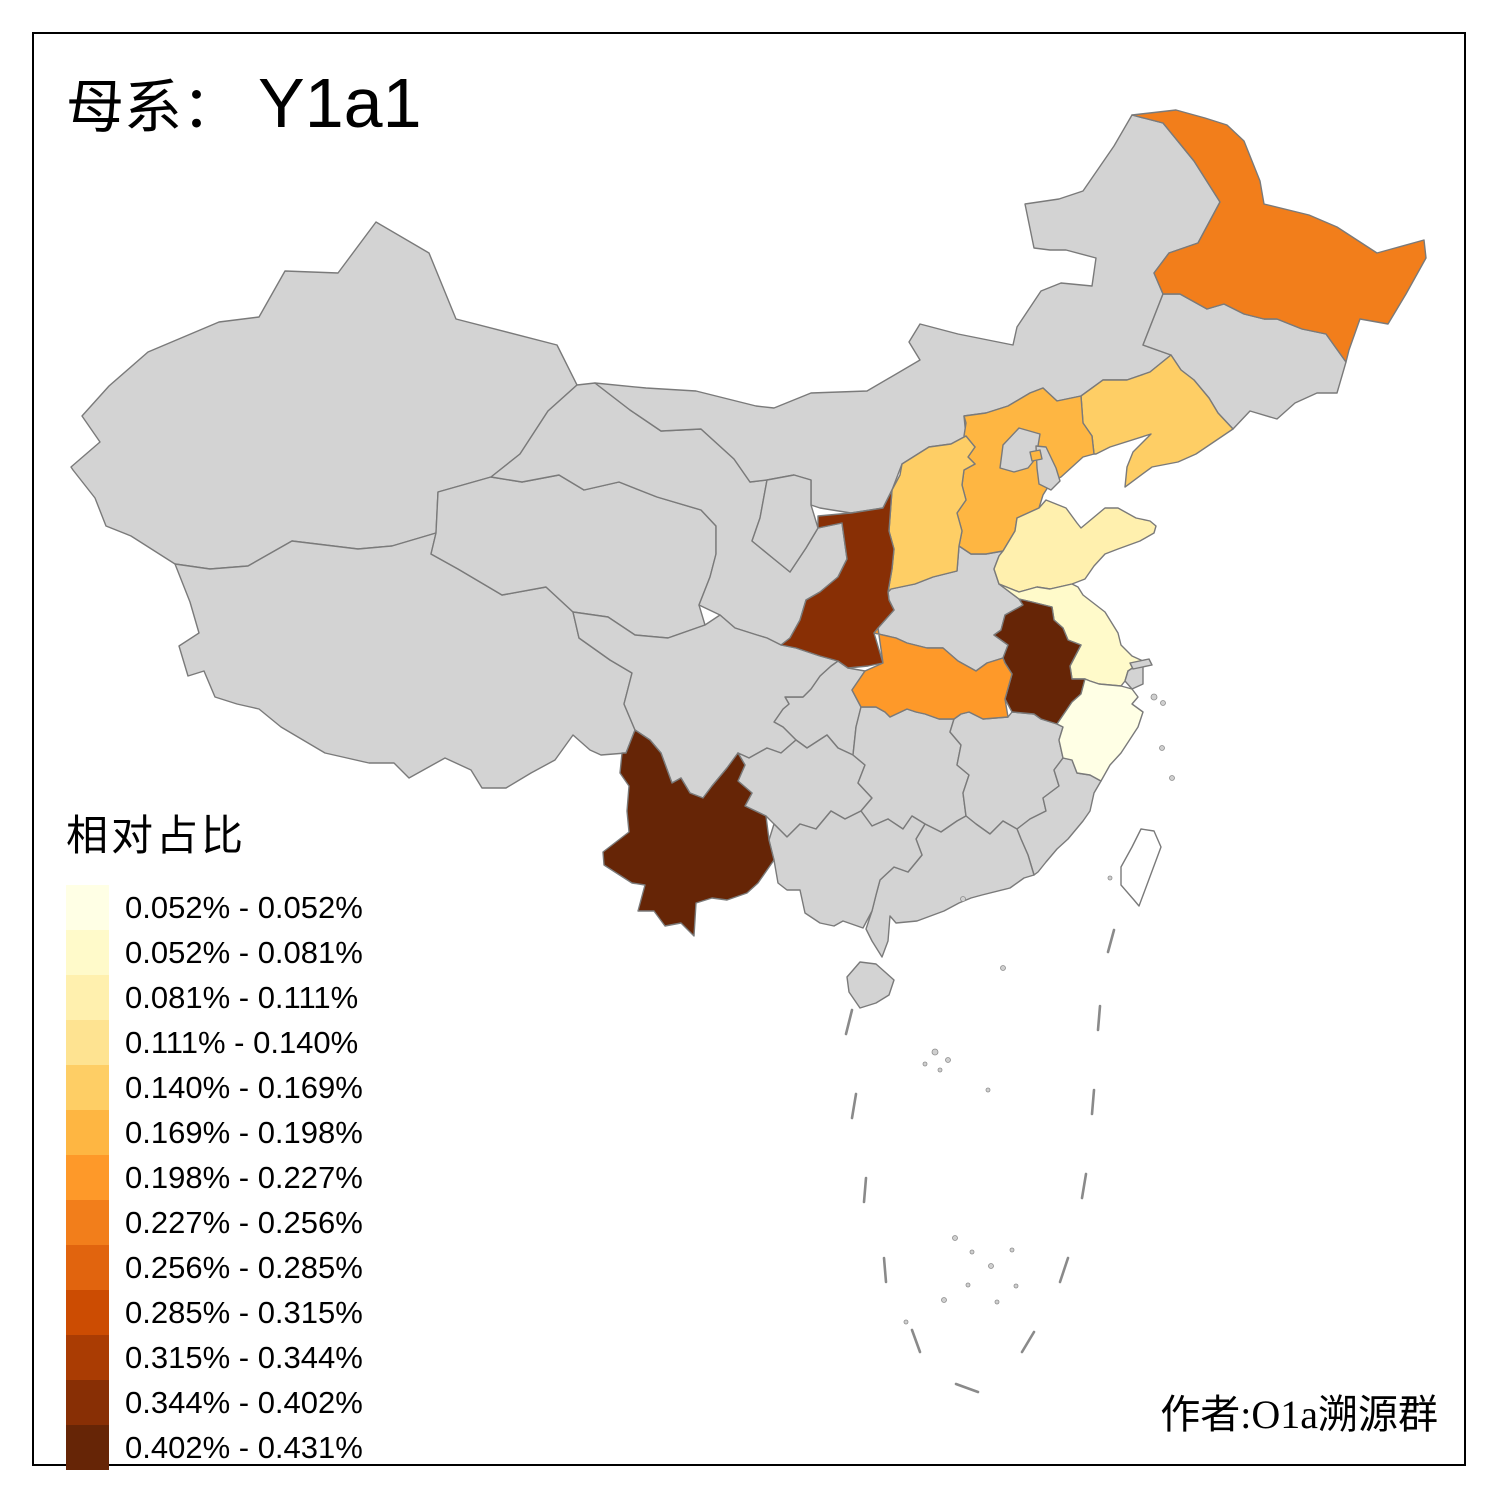 The width and height of the screenshot is (1500, 1500). I want to click on legend-item: 0.256% - 0.285%, so click(214, 1267).